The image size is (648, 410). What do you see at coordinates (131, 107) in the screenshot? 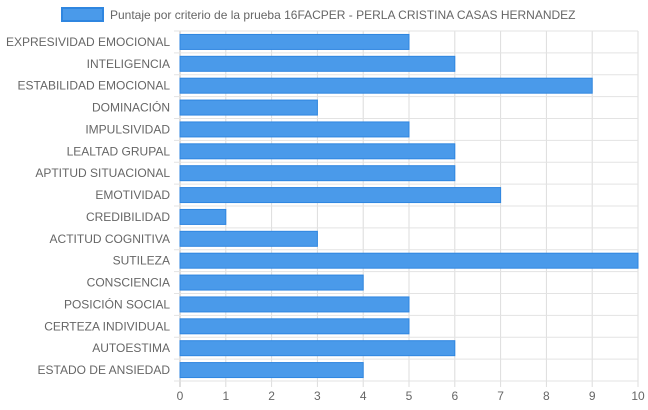
I see `category-label: DOMINACIÓN` at bounding box center [131, 107].